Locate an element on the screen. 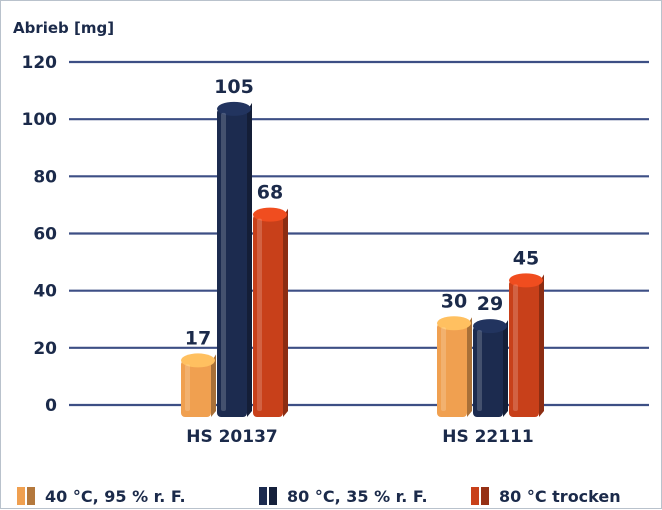 This screenshot has height=510, width=662. legend-label: 80 °C trocken is located at coordinates (560, 496).